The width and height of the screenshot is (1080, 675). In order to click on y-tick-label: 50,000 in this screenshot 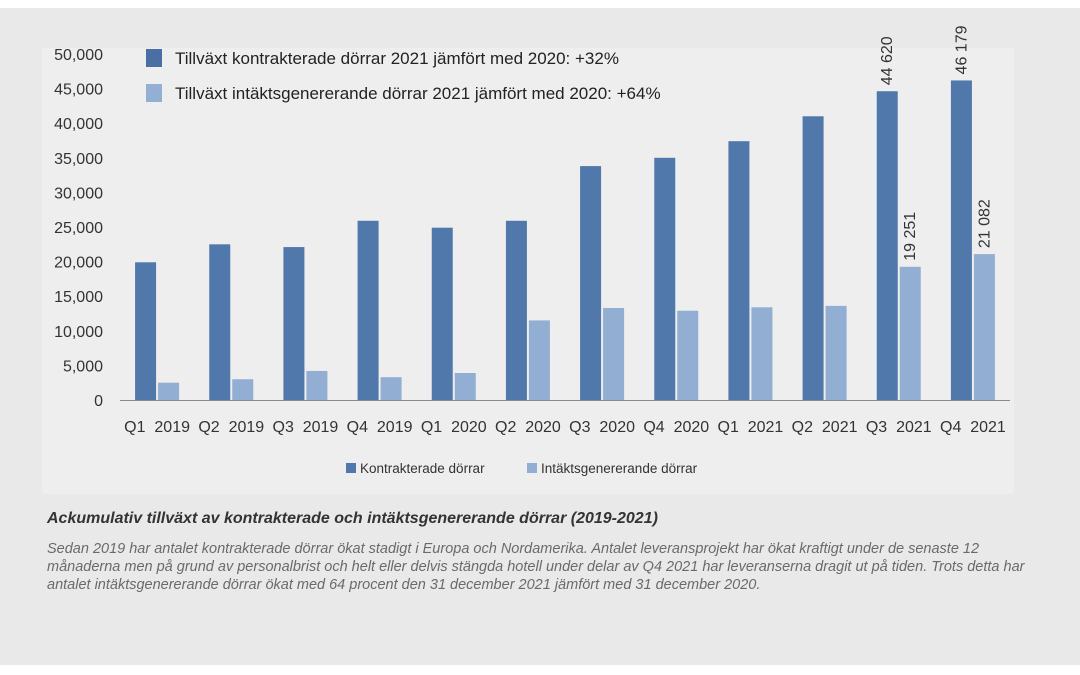, I will do `click(78, 55)`.